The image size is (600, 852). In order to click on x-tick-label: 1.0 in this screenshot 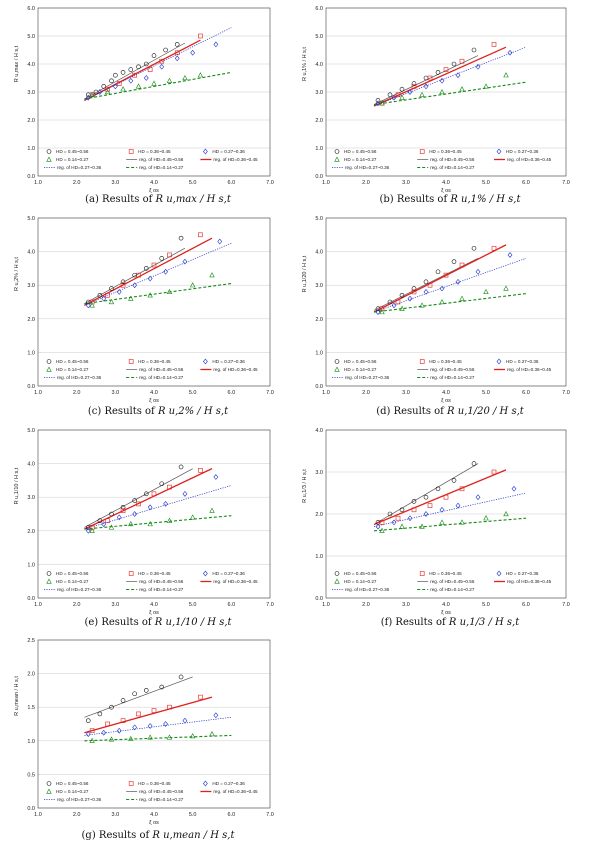, I will do `click(38, 605)`.